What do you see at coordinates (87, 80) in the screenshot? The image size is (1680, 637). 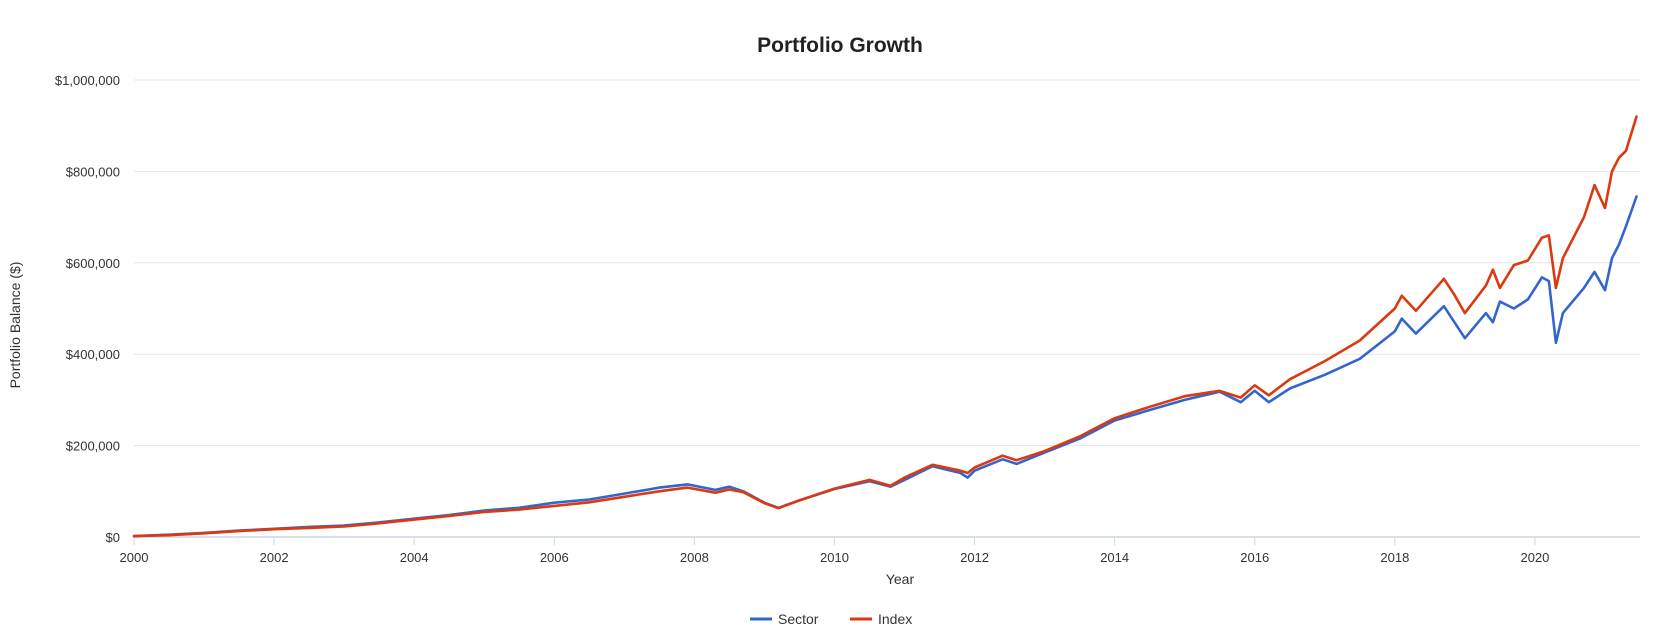 I see `y-tick-label: $1,000,000` at bounding box center [87, 80].